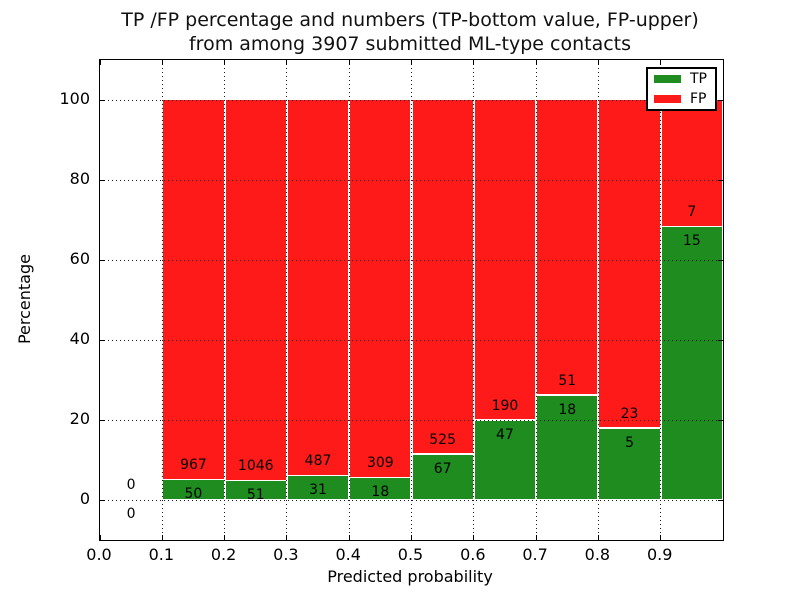  What do you see at coordinates (691, 241) in the screenshot?
I see `tp-count-label: 15` at bounding box center [691, 241].